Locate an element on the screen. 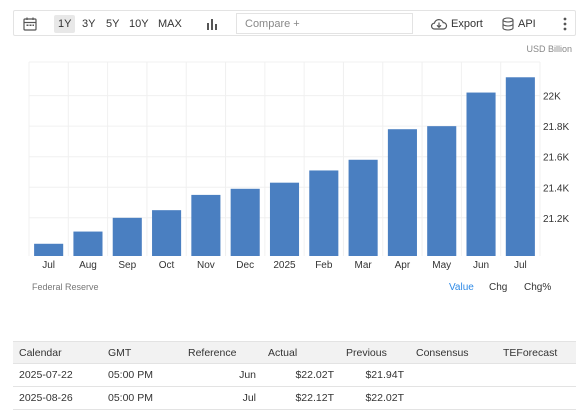 This screenshot has height=410, width=585. range-5y-button: 5Y is located at coordinates (113, 24).